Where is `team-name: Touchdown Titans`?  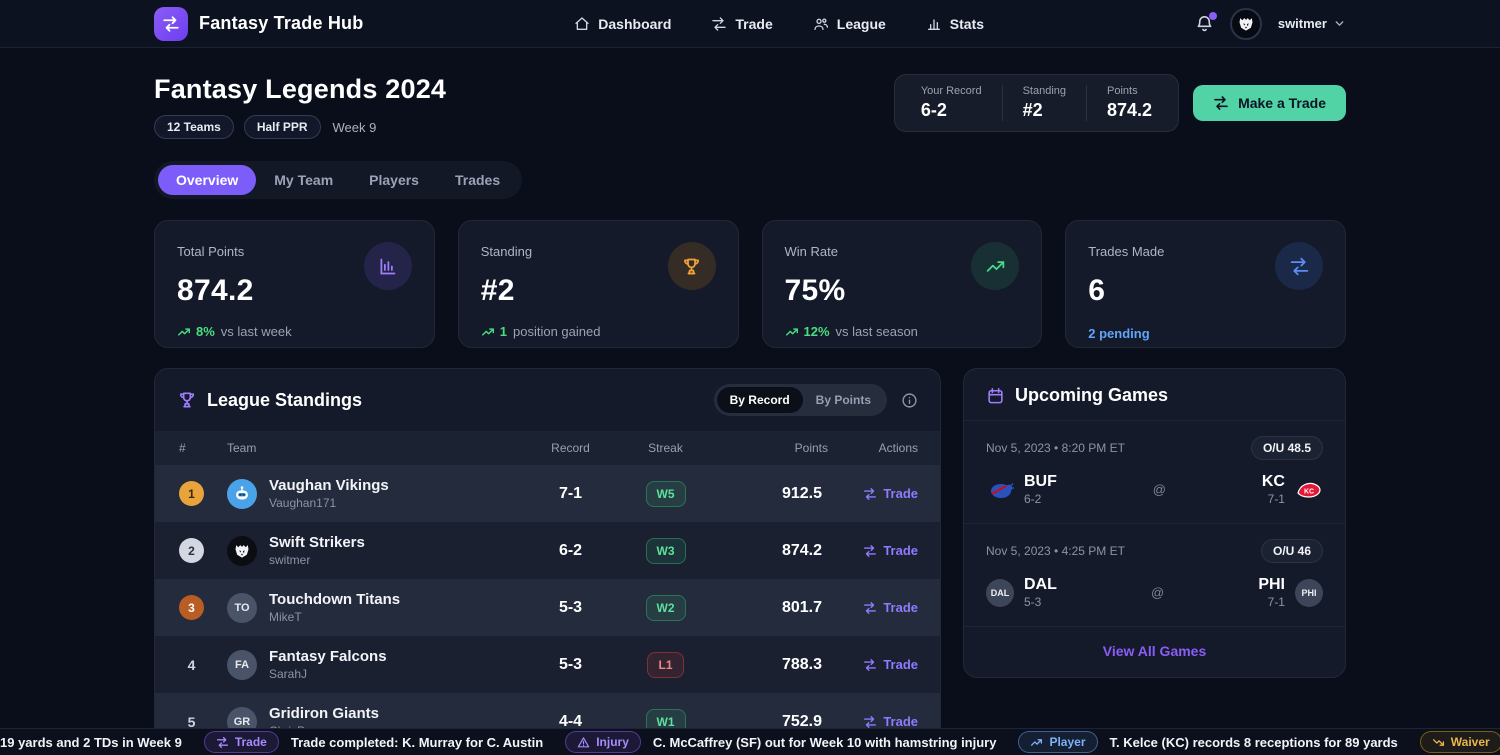 team-name: Touchdown Titans is located at coordinates (335, 599).